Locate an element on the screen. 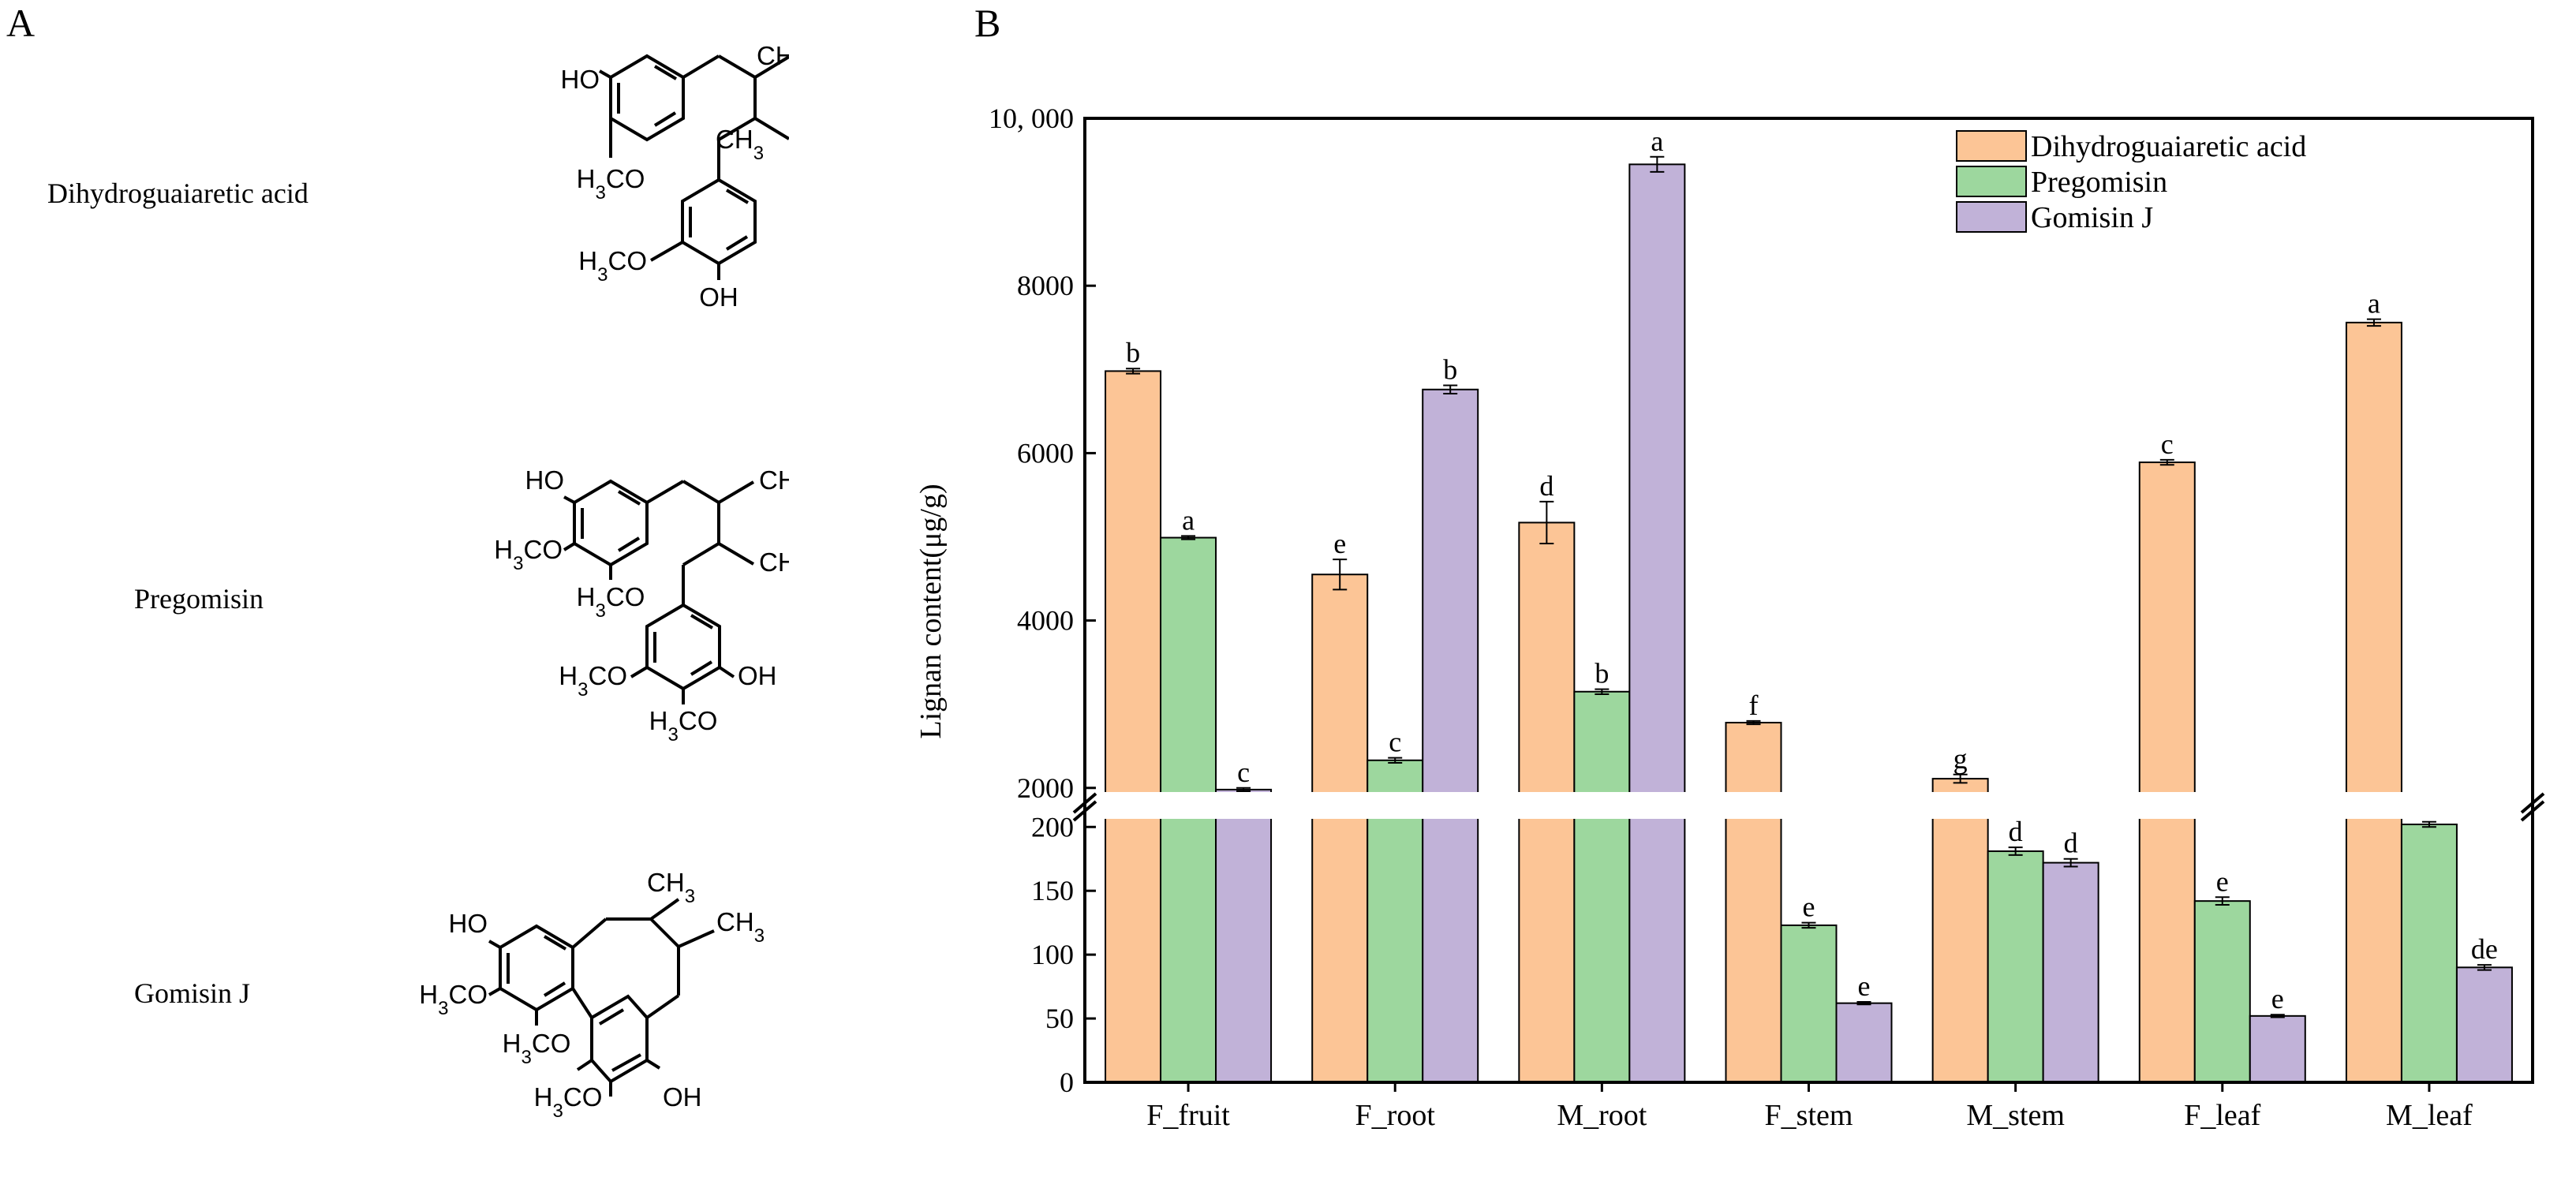 The width and height of the screenshot is (2576, 1177). break-gap is located at coordinates (1808, 805).